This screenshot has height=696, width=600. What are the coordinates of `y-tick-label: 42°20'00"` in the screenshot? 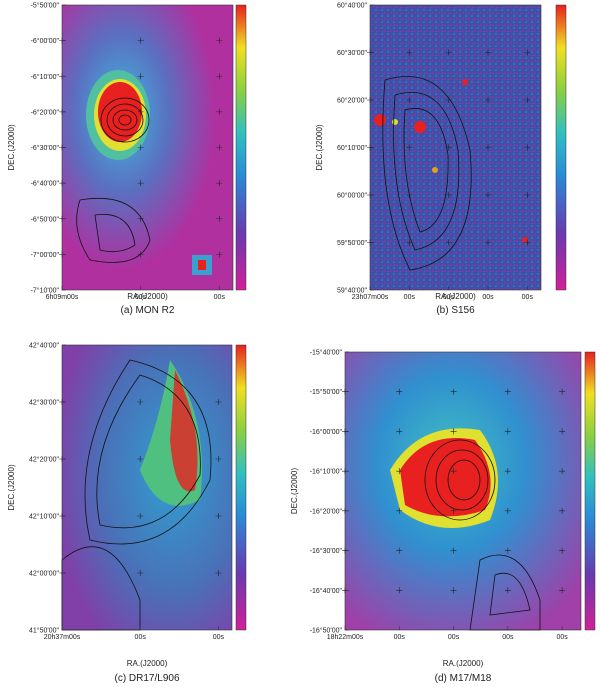 It's located at (44, 460).